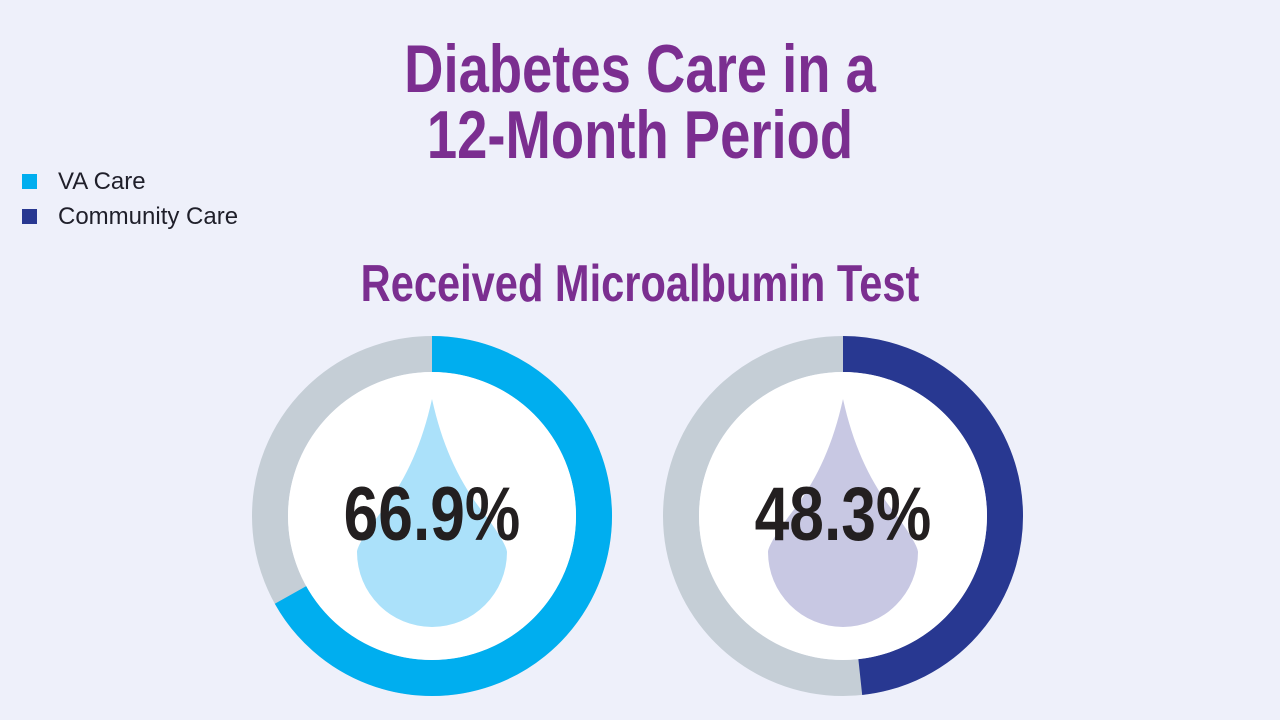  What do you see at coordinates (29, 216) in the screenshot?
I see `legend-swatch-community-care` at bounding box center [29, 216].